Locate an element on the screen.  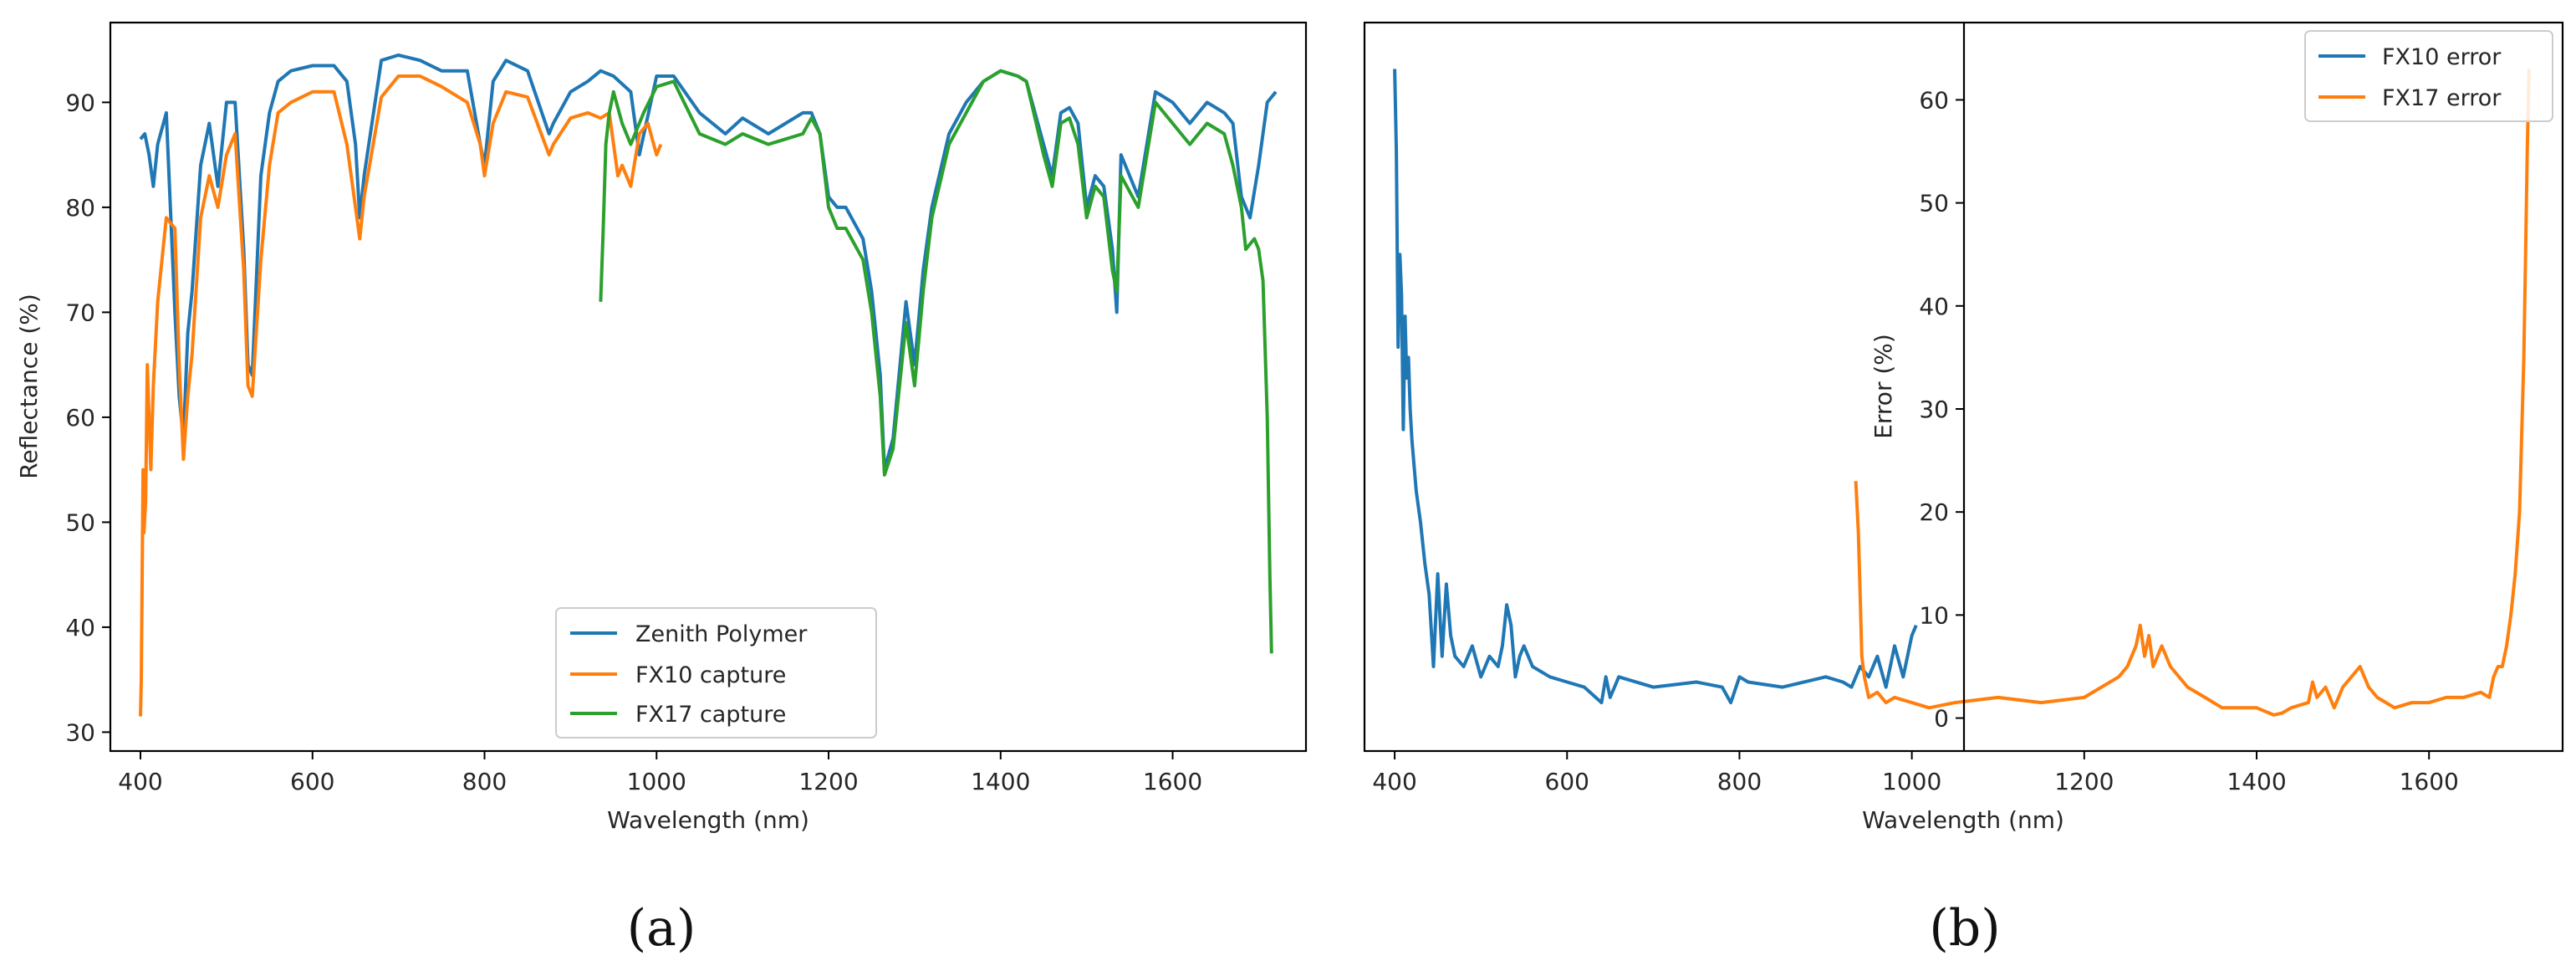
chart-b-legend-label-fx17: FX17 error is located at coordinates (2442, 98).